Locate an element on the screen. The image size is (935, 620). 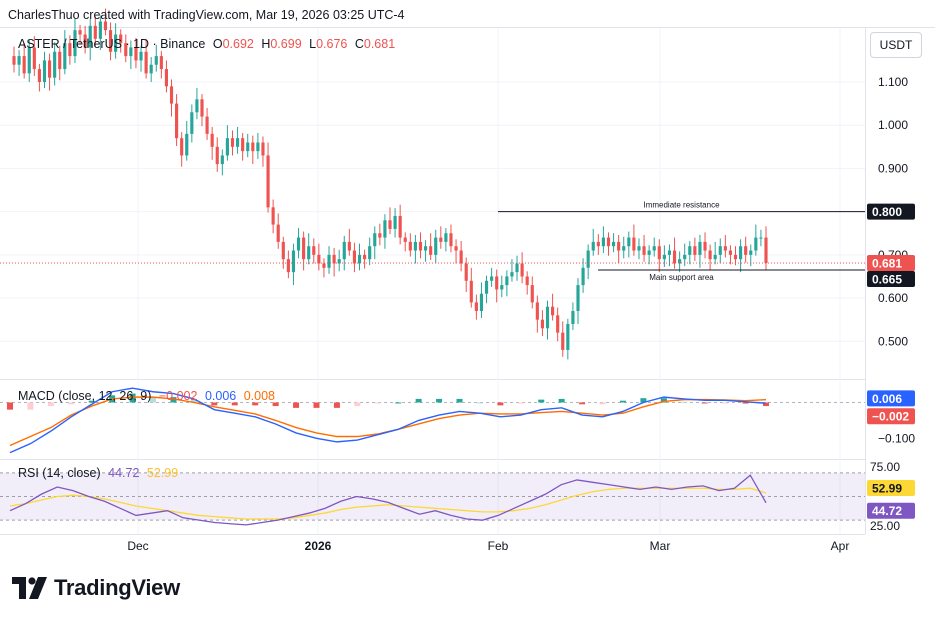
price-tick-label: 0.900 is located at coordinates (893, 168).